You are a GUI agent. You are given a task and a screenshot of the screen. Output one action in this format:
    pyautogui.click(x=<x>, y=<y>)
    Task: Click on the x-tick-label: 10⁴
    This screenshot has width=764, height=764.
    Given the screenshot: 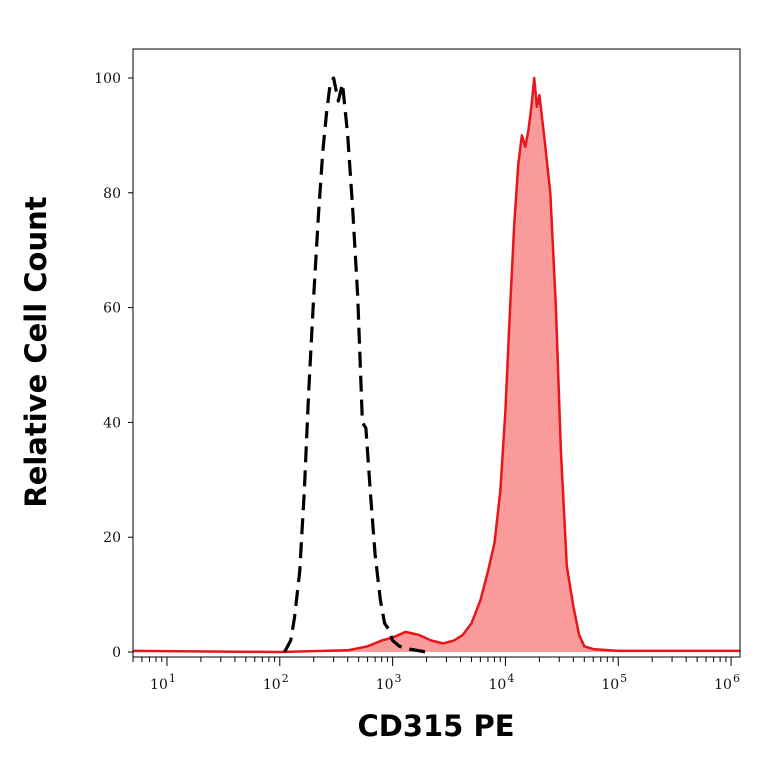 What is the action you would take?
    pyautogui.click(x=502, y=682)
    